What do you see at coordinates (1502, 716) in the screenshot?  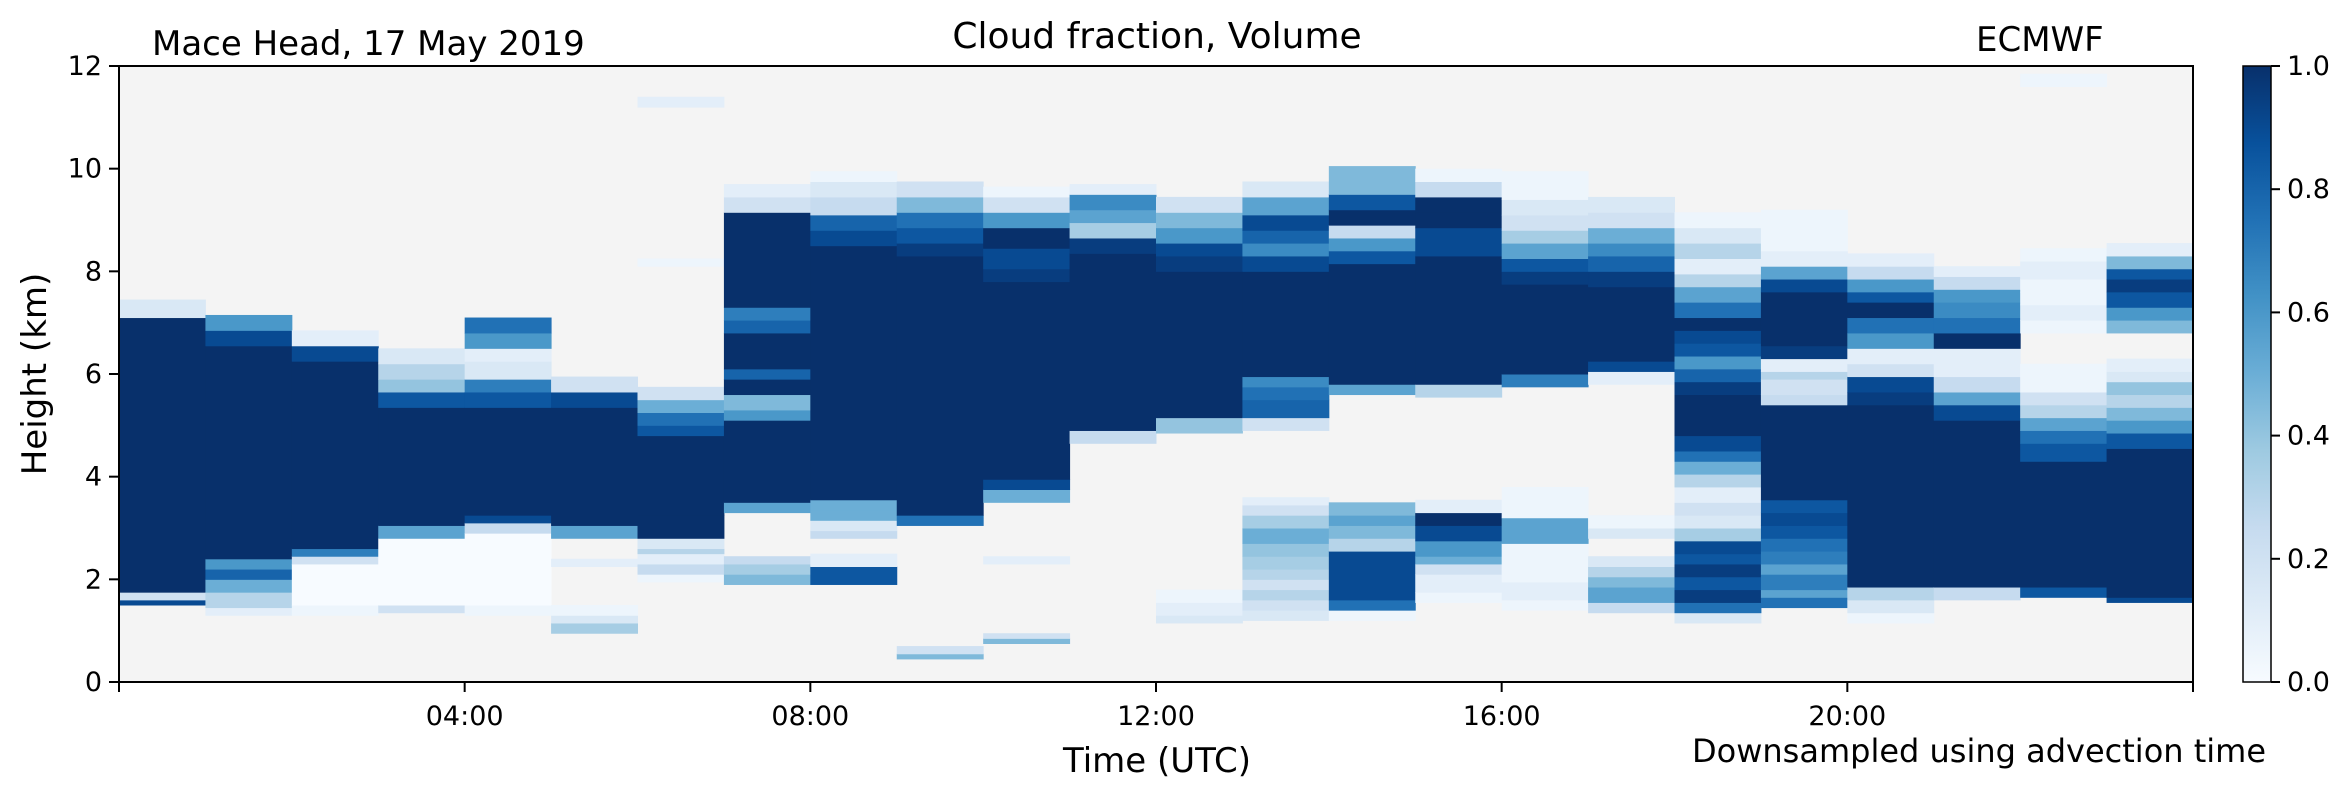 I see `x-tick-label: 16:00` at bounding box center [1502, 716].